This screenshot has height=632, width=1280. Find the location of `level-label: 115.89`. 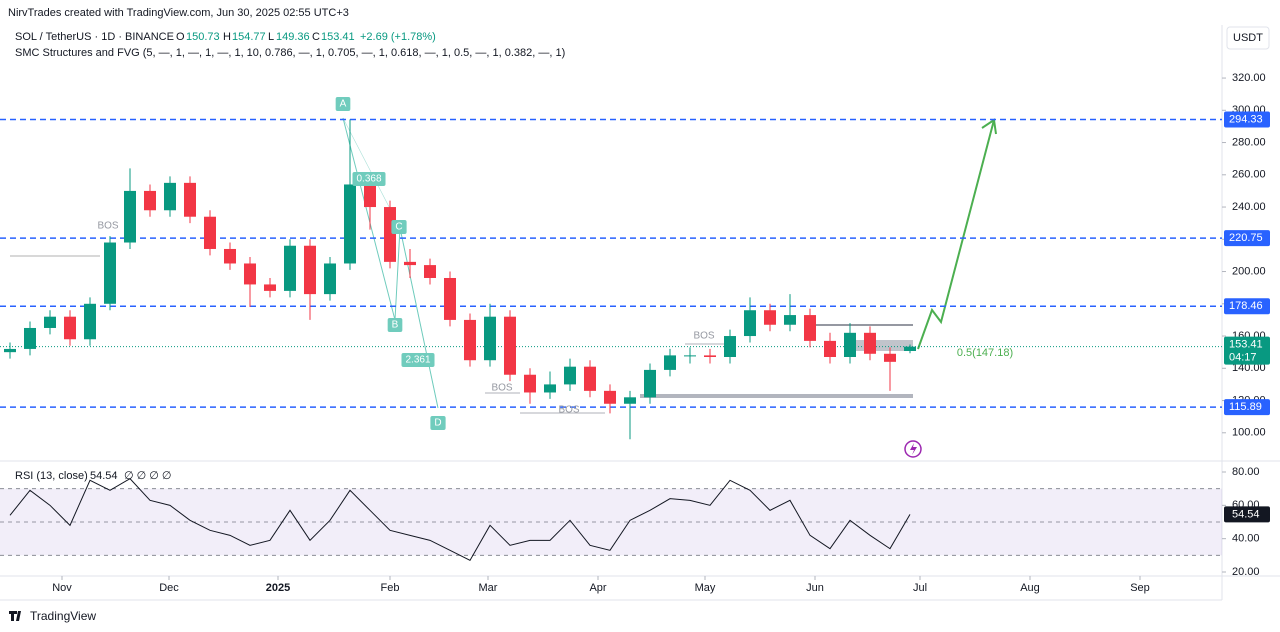

level-label: 115.89 is located at coordinates (1245, 407).